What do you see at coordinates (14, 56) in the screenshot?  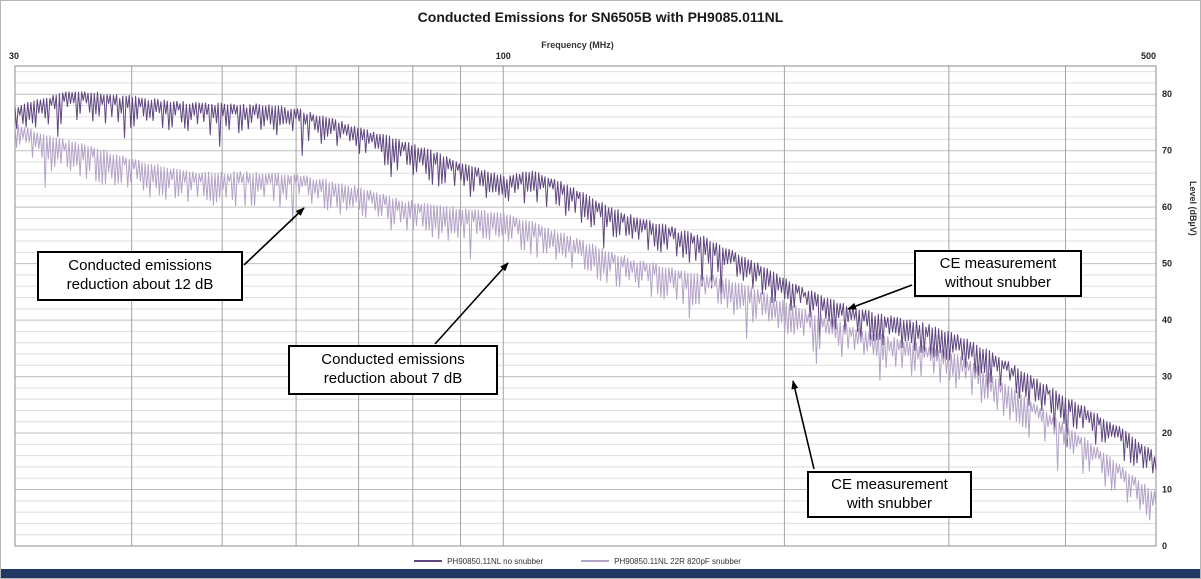 I see `x-tick-label: 30` at bounding box center [14, 56].